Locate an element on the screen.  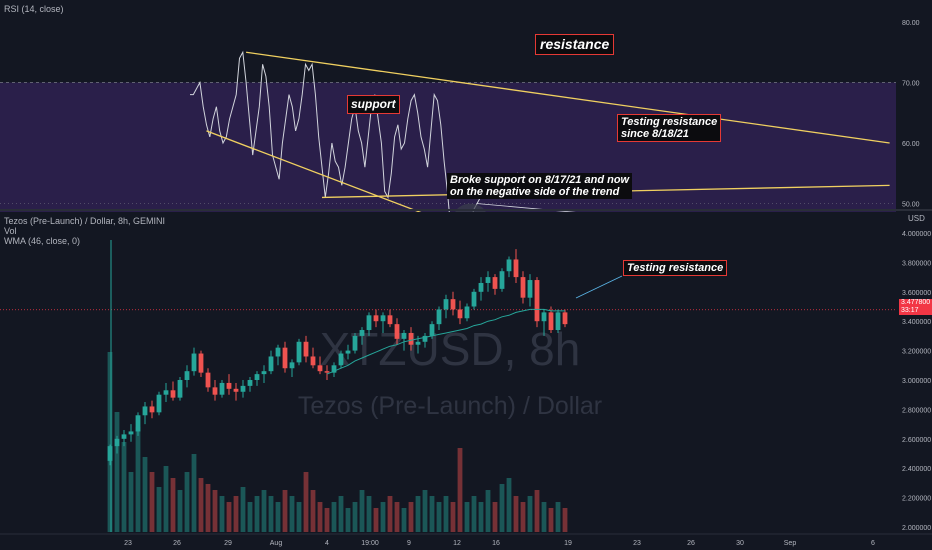
price-y-tick-label: 2.800000 is located at coordinates (916, 410).